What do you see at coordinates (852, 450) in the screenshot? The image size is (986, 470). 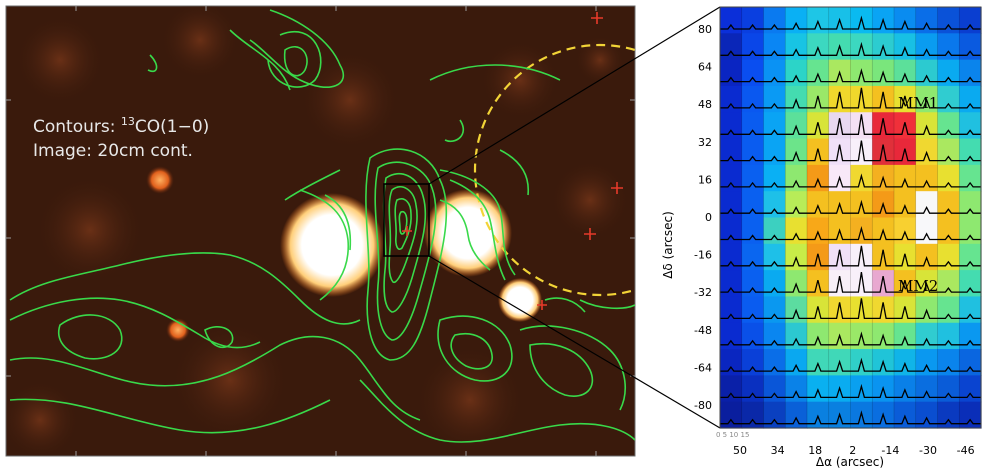 I see `x-tick-label: 2` at bounding box center [852, 450].